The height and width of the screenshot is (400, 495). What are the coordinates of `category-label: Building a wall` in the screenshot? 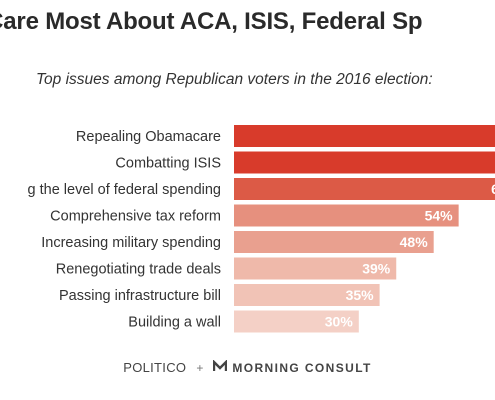 It's located at (174, 323).